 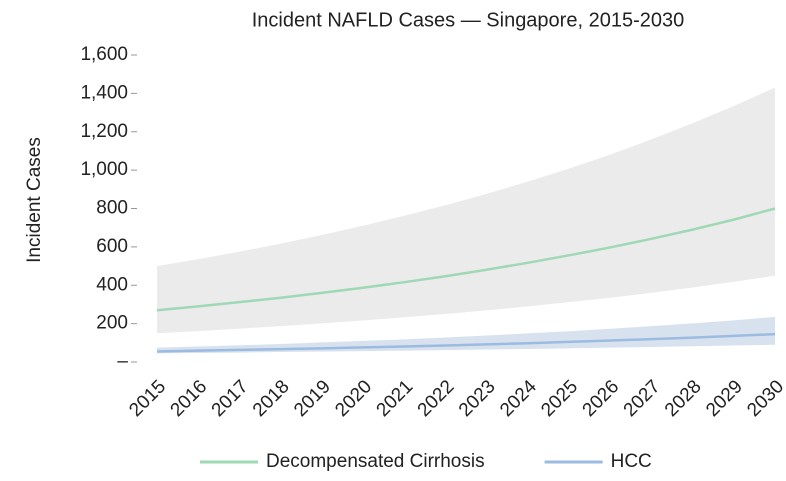 What do you see at coordinates (395, 398) in the screenshot?
I see `x-tick-label: 2021` at bounding box center [395, 398].